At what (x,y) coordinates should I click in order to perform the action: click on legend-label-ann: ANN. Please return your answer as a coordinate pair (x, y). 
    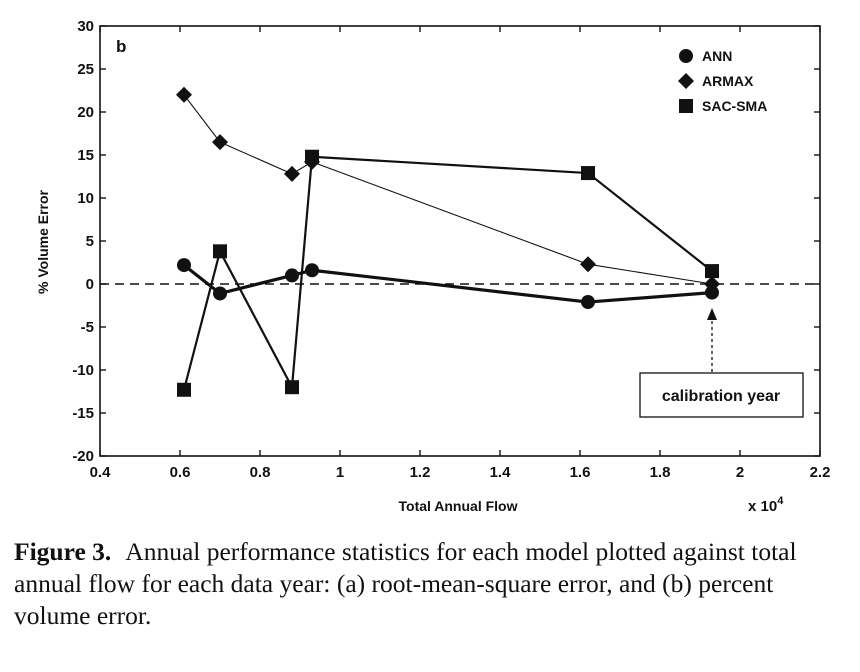
    Looking at the image, I should click on (717, 56).